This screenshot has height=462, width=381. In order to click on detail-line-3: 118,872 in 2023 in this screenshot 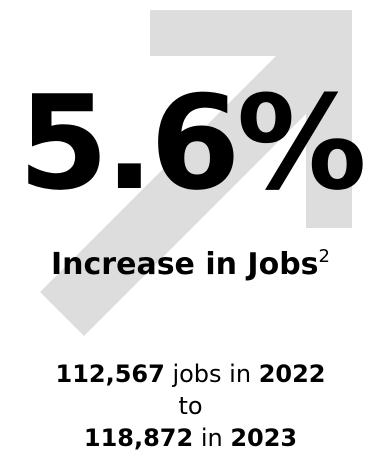, I will do `click(190, 438)`.